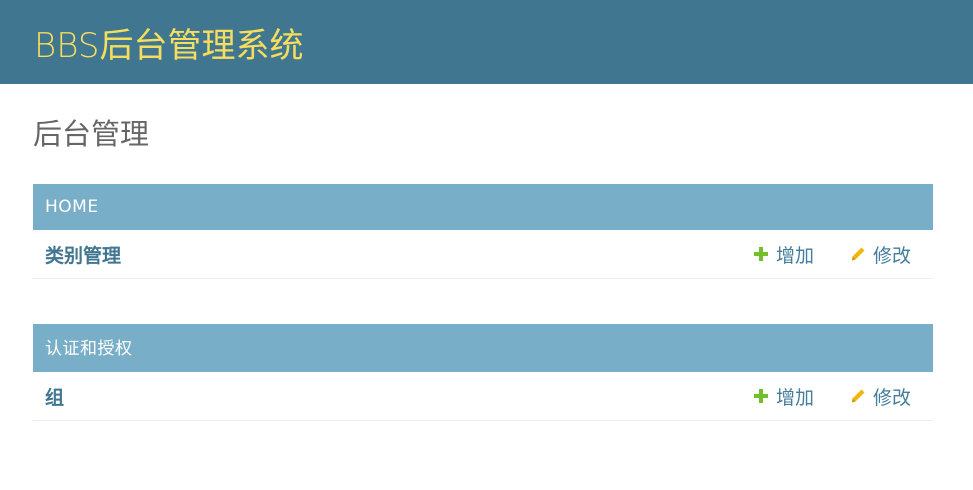 This screenshot has width=973, height=490. I want to click on site-title-link: BBS后台管理系统, so click(169, 45).